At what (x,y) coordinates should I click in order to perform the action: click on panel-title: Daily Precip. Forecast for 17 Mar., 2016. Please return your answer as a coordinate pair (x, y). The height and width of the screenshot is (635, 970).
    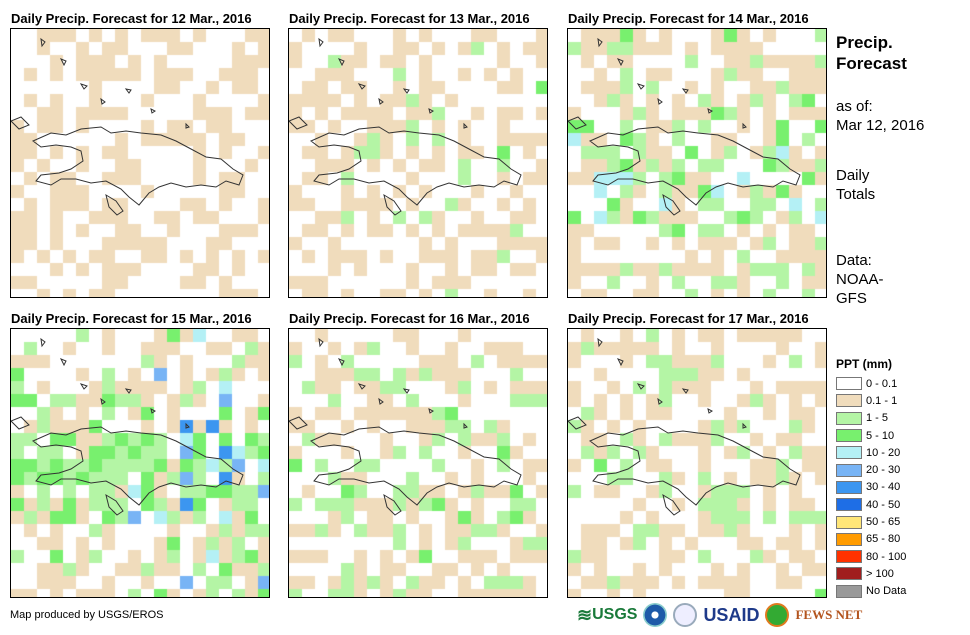
    Looking at the image, I should click on (688, 318).